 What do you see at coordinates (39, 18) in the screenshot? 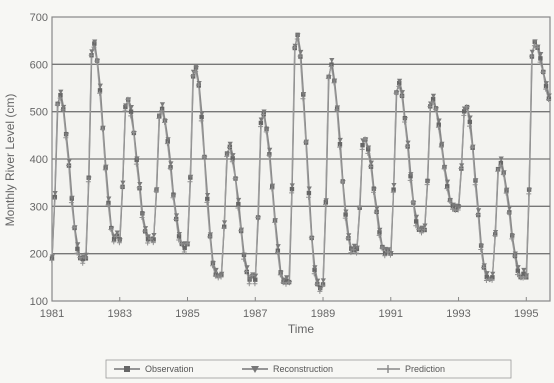
I see `y-tick-label: 700` at bounding box center [39, 18].